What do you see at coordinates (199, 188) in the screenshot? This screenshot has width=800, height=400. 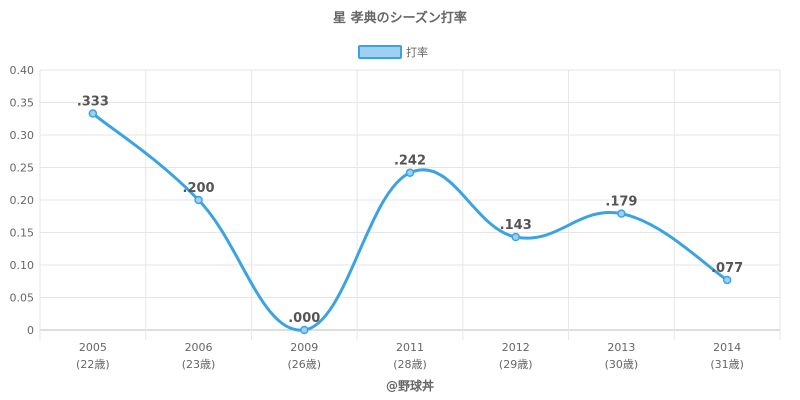 I see `data-label: .200` at bounding box center [199, 188].